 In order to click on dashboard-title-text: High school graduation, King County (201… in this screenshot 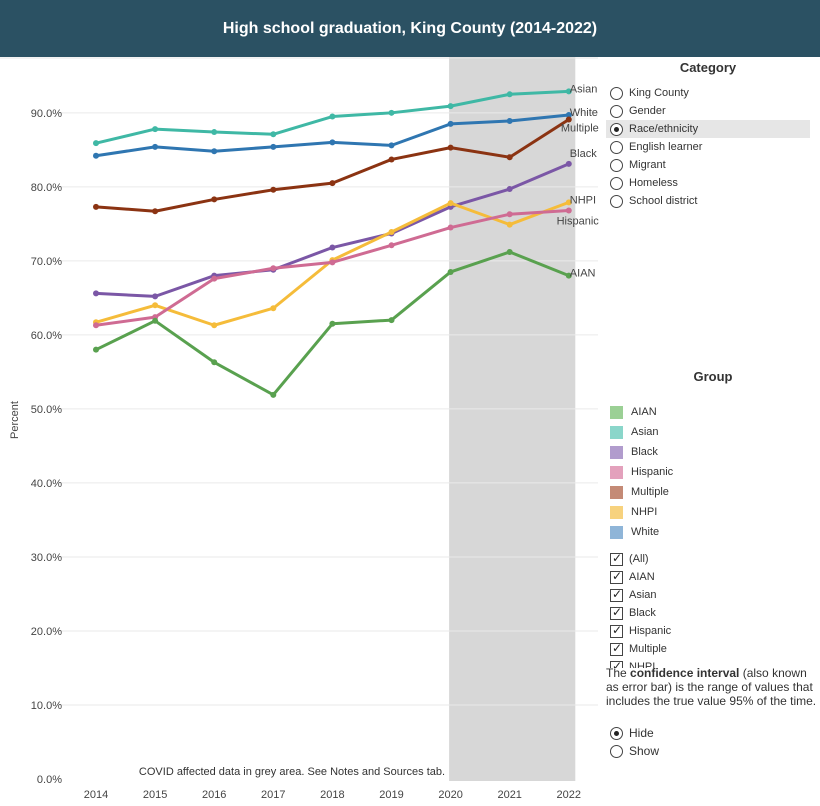, I will do `click(410, 28)`.